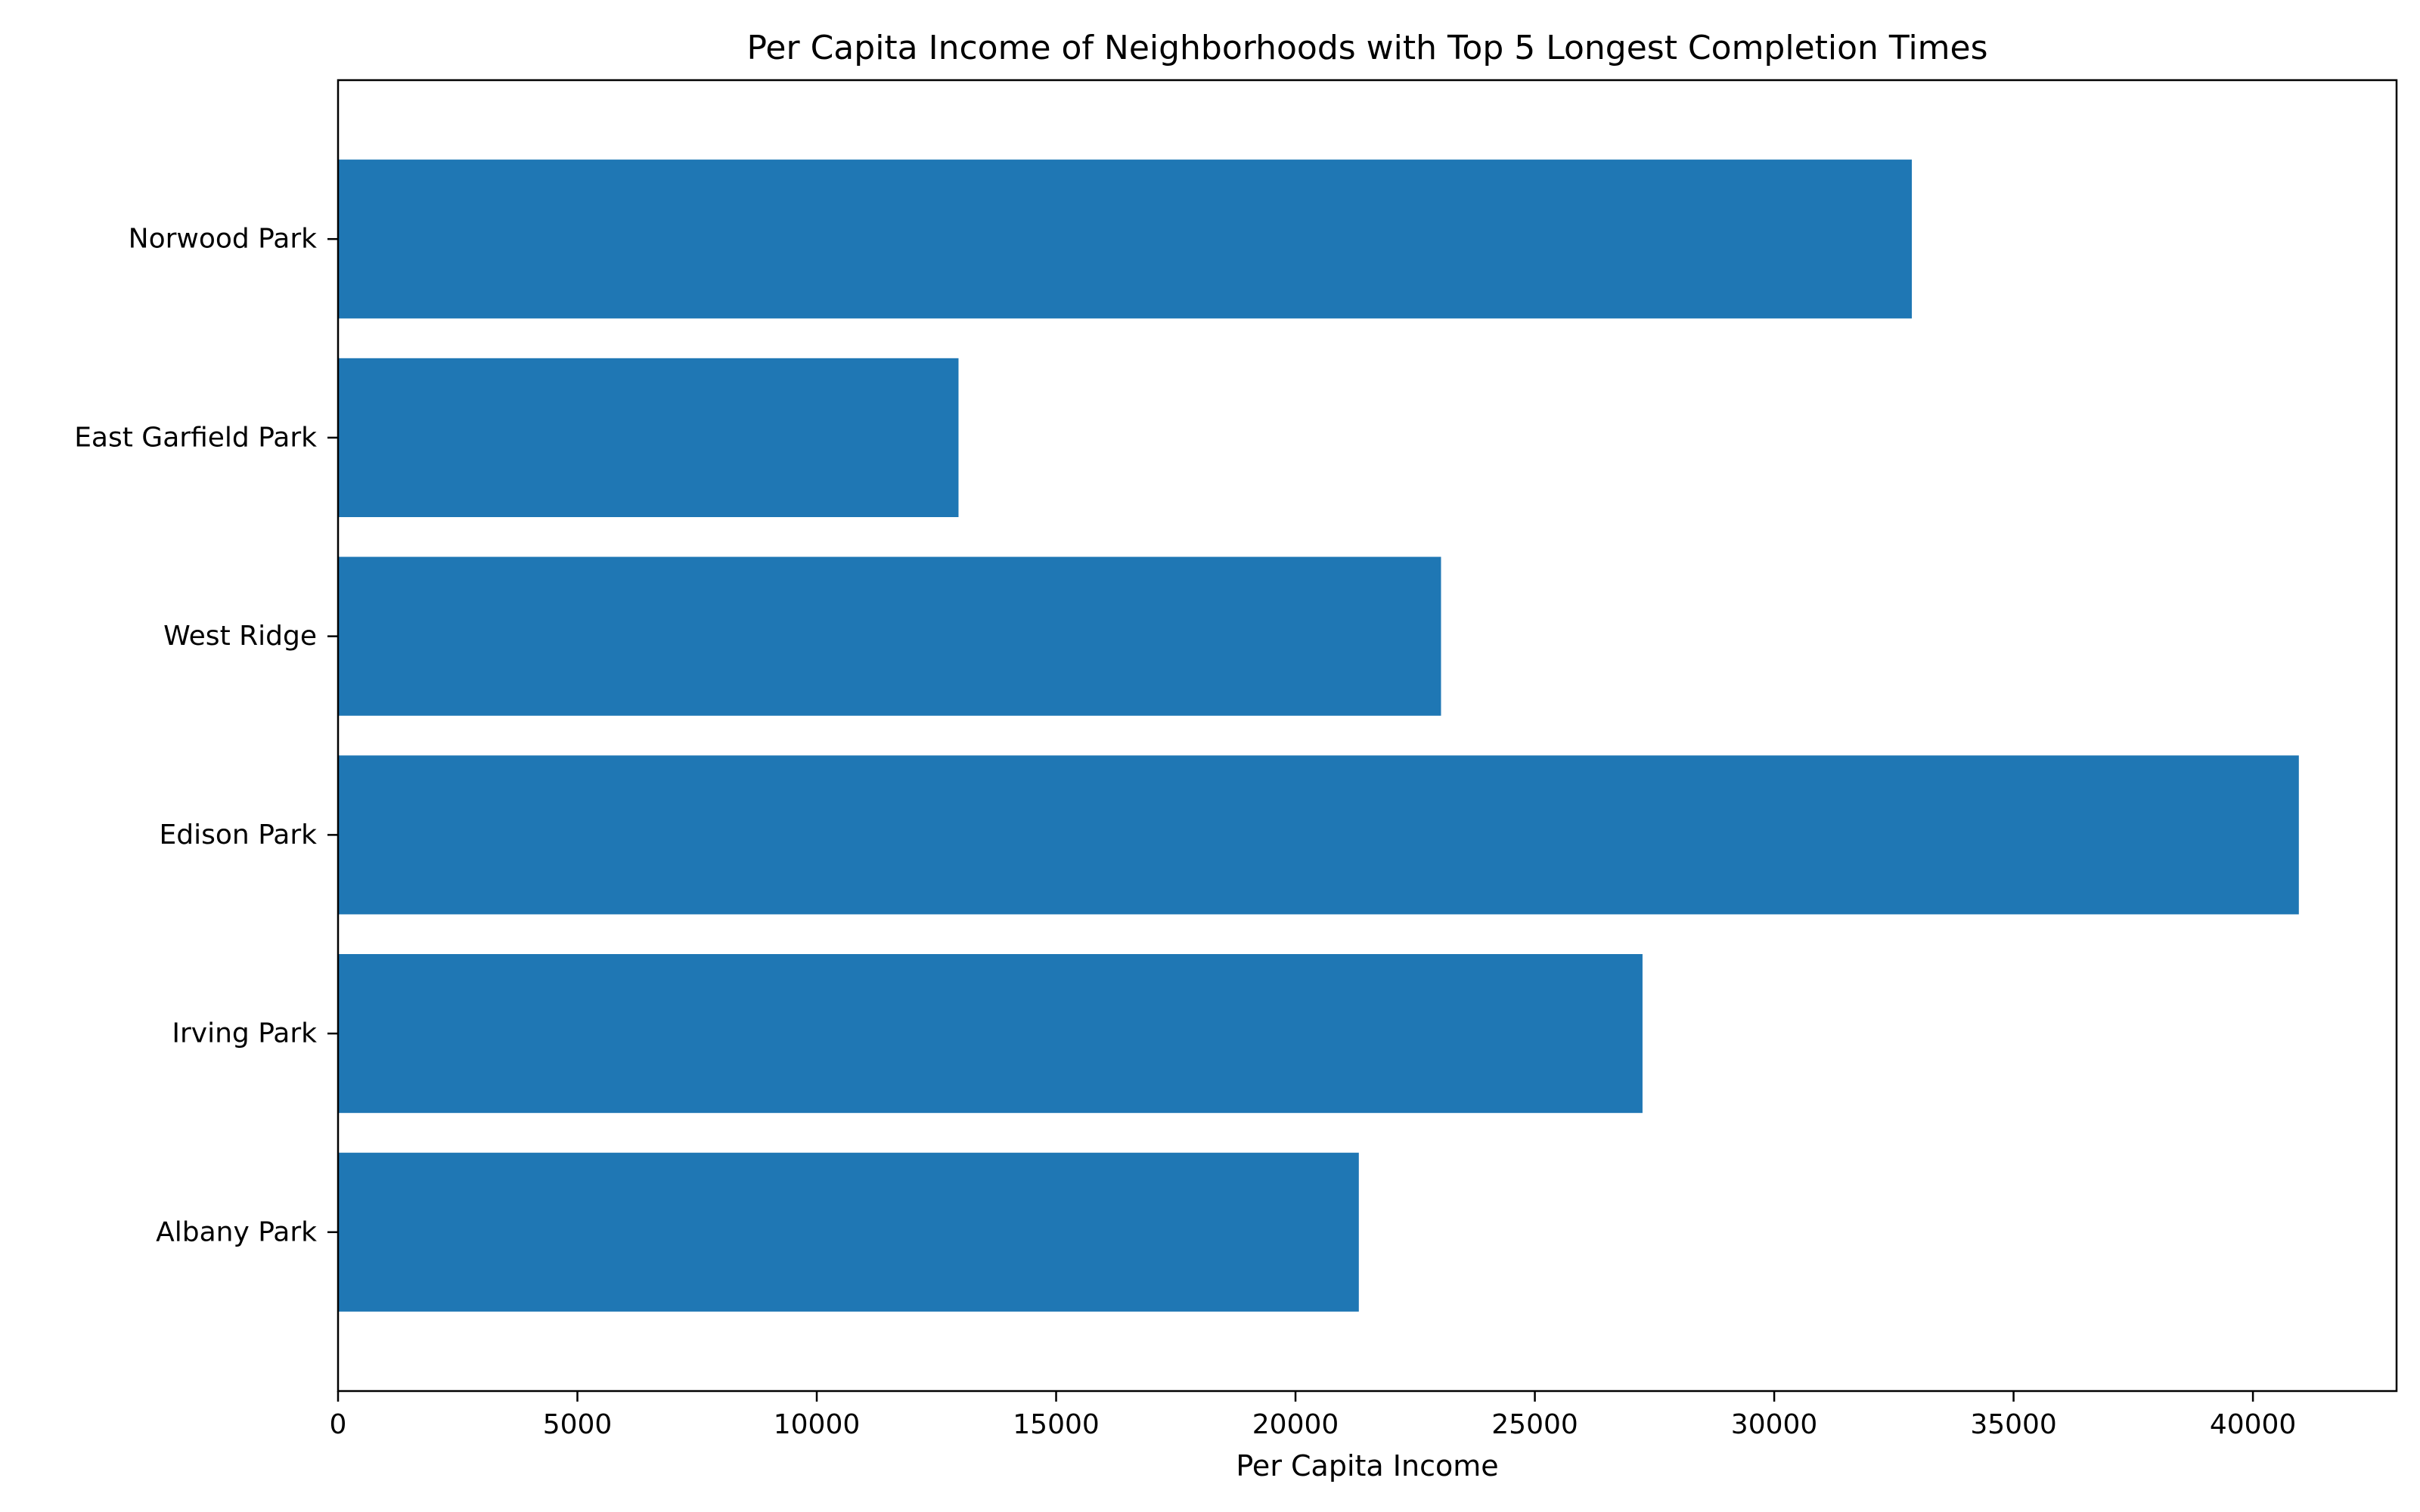 Image resolution: width=2420 pixels, height=1512 pixels. What do you see at coordinates (648, 437) in the screenshot?
I see `bar-east-garfield-park` at bounding box center [648, 437].